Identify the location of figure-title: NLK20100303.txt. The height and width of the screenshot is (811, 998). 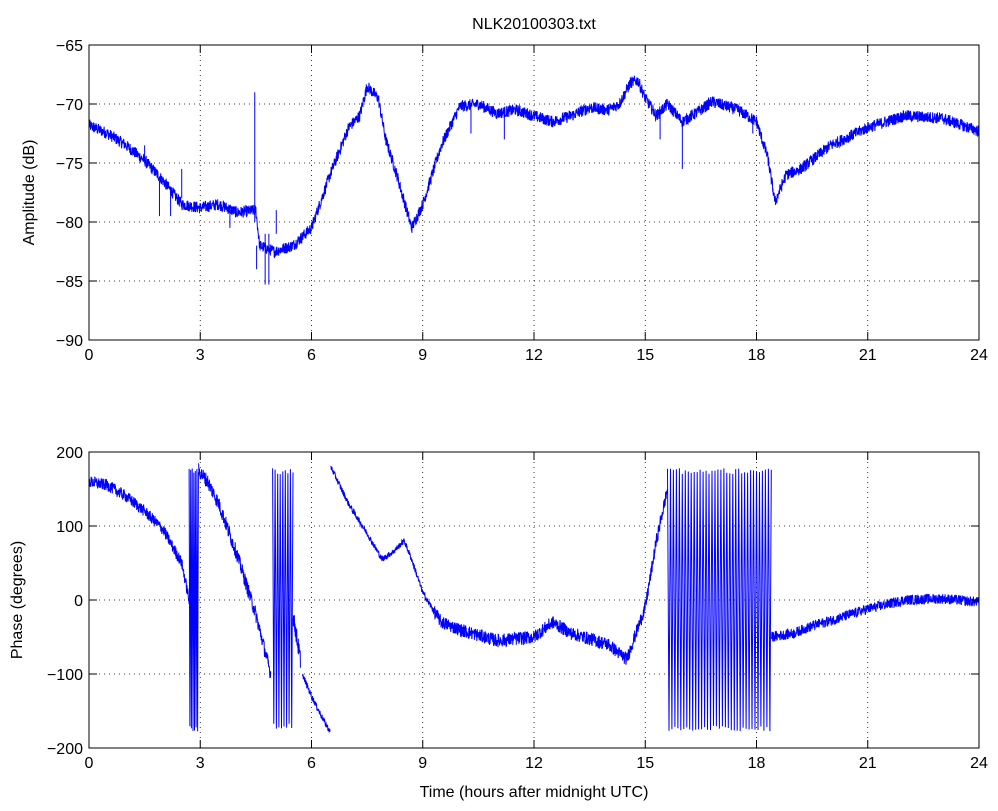
(534, 24).